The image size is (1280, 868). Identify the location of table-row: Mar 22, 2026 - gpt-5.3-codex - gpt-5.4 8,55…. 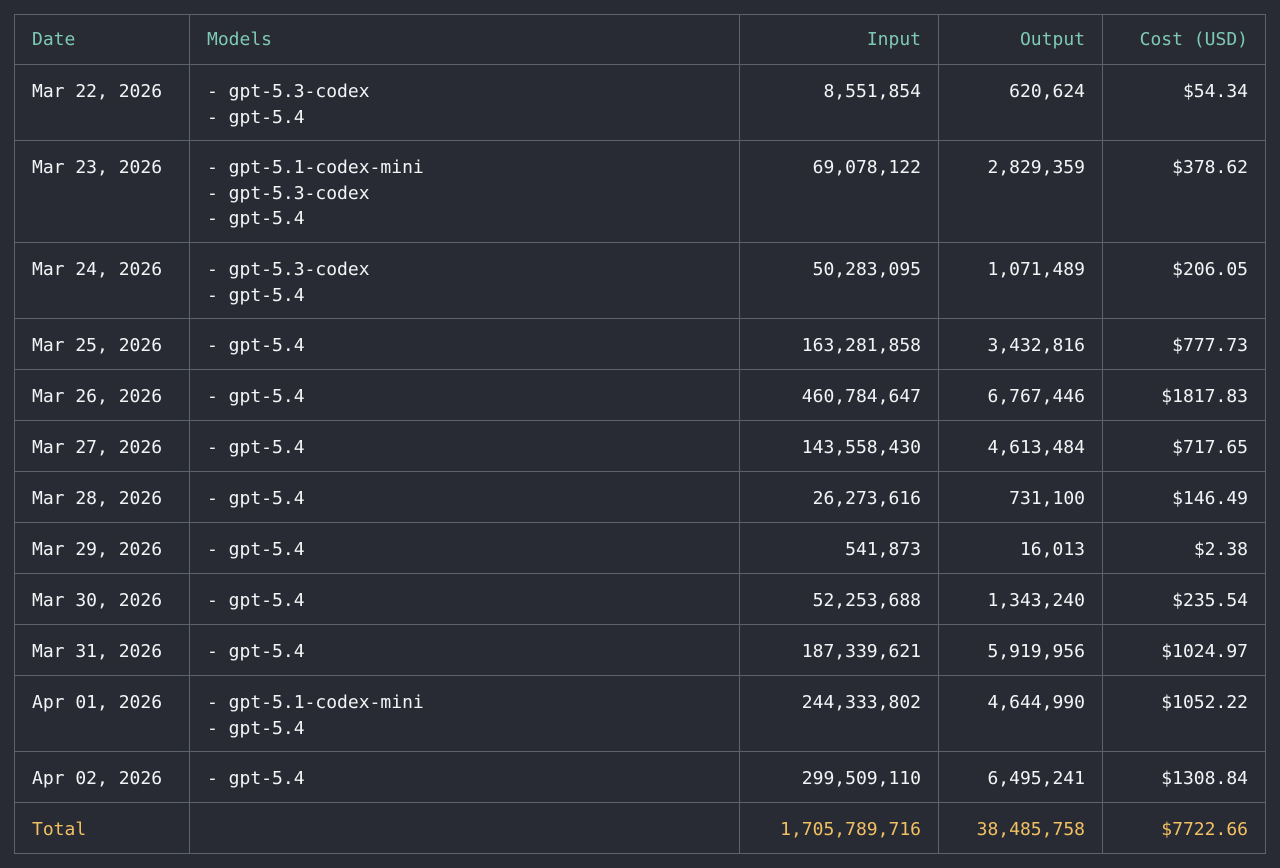
(640, 102).